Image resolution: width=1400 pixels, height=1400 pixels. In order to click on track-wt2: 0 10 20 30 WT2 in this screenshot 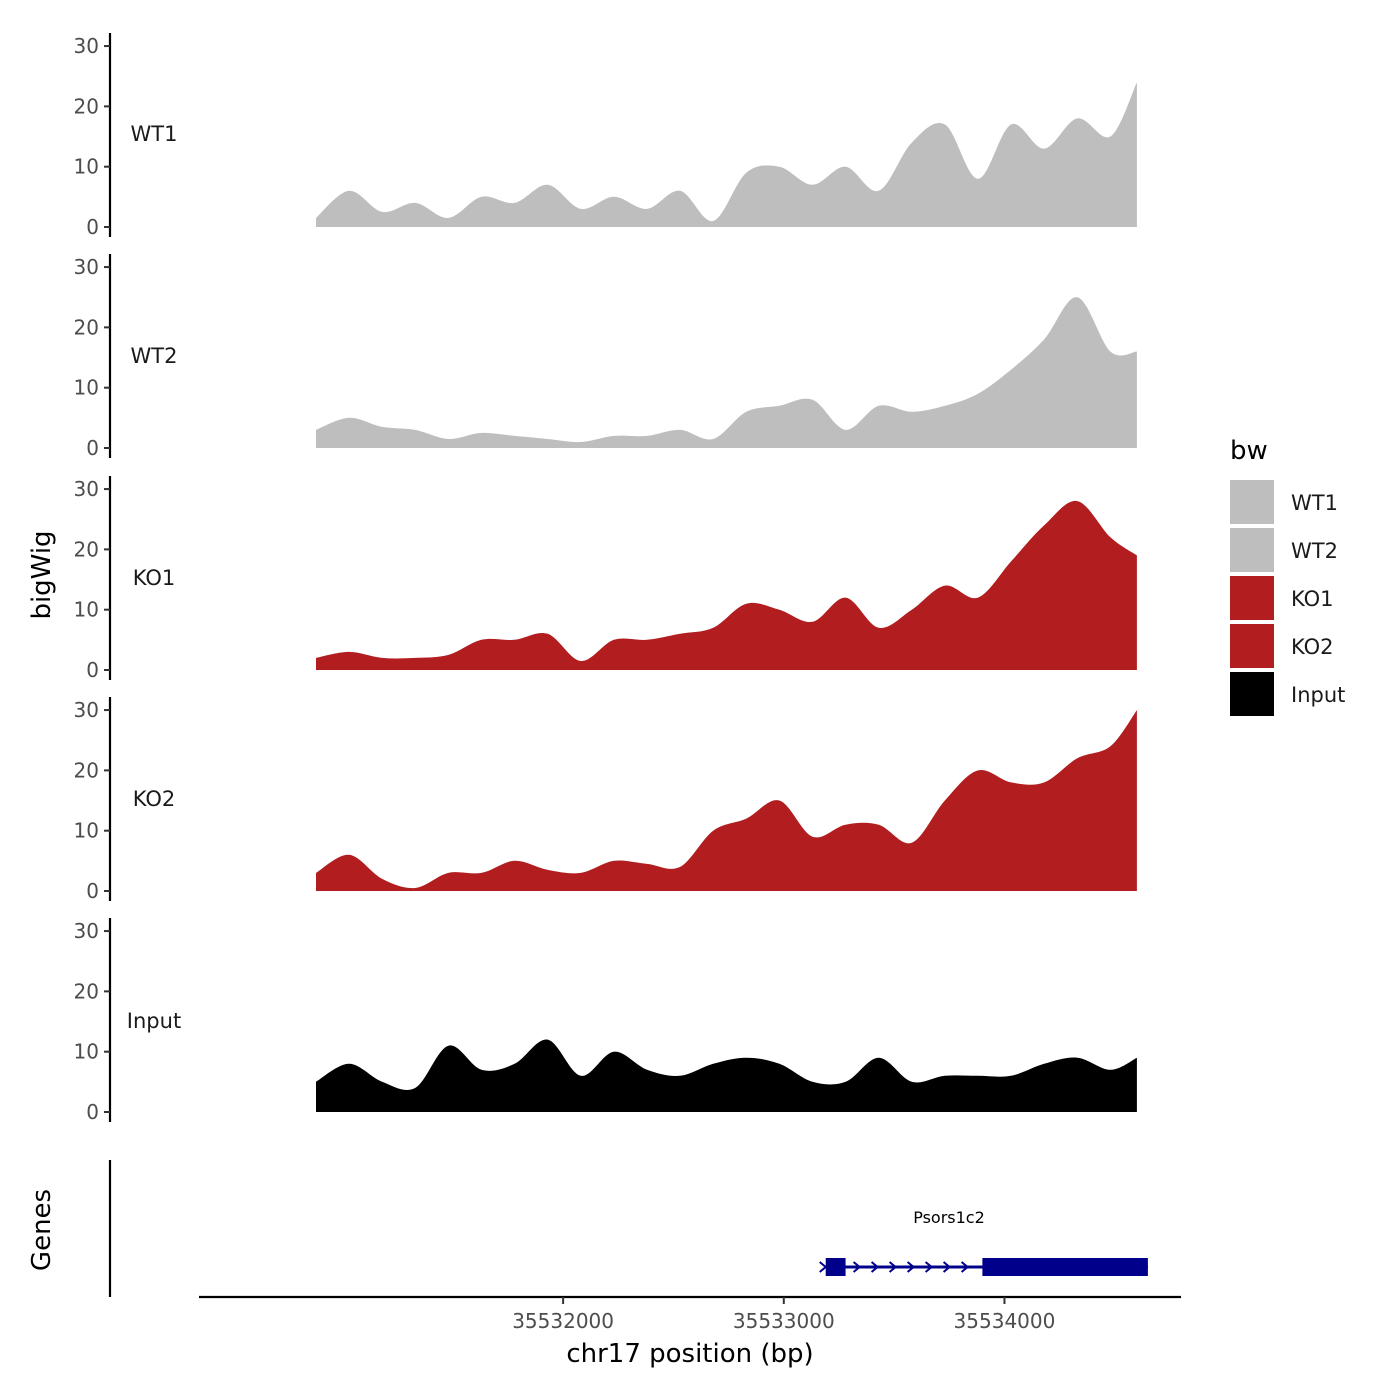, I will do `click(605, 357)`.